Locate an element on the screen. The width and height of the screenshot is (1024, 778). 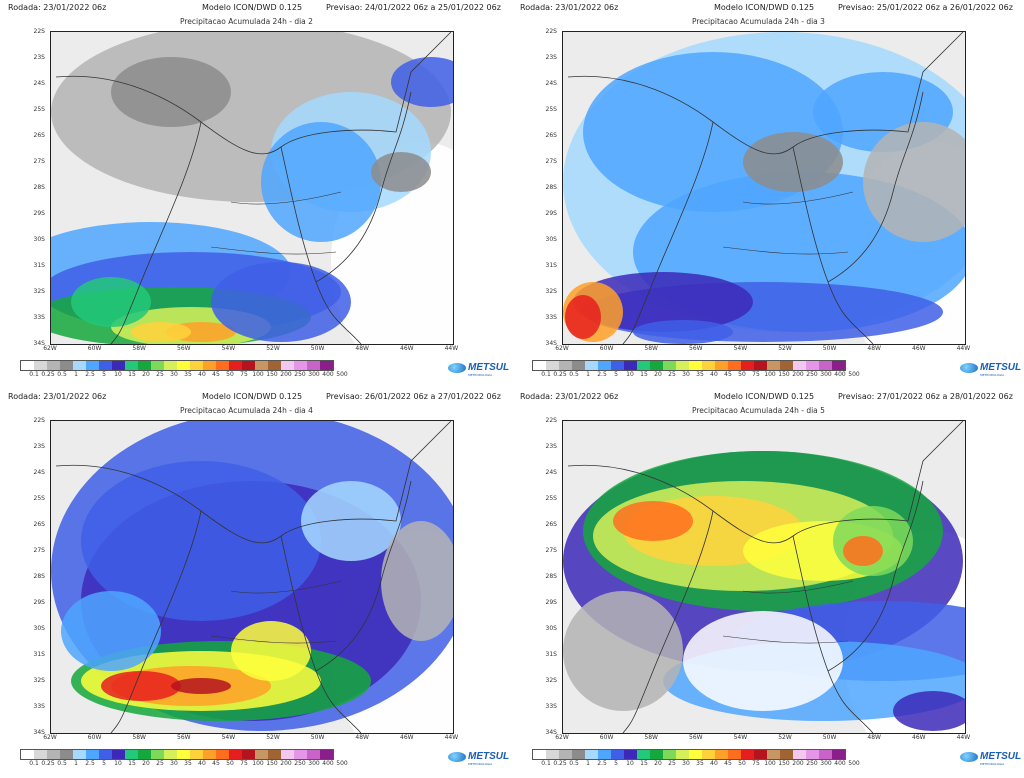
colorbar-label: 0.25 is located at coordinates (560, 763).